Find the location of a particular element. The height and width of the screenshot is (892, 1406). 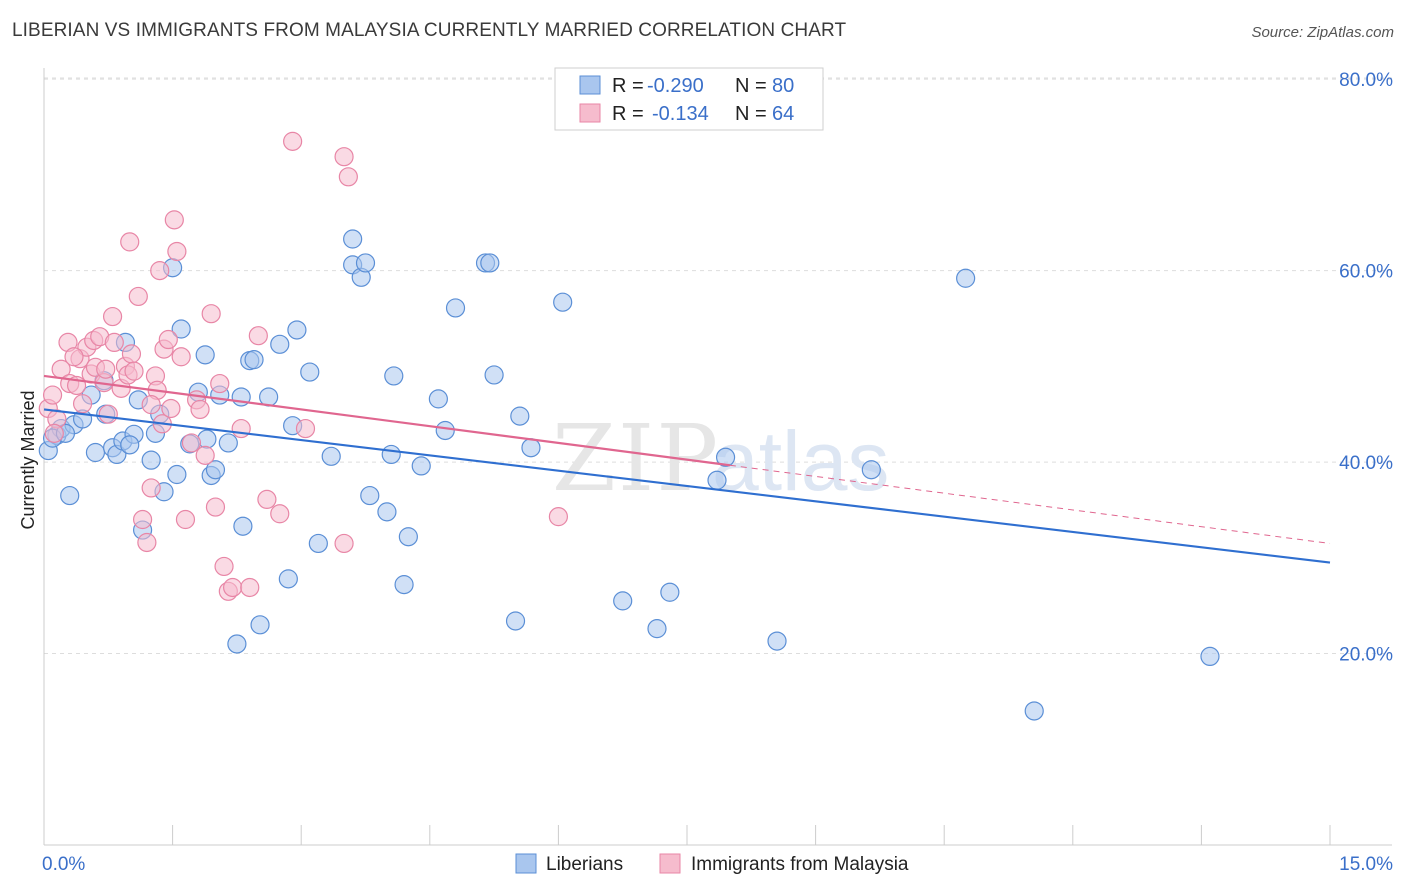

legend-r-value-1: -0.290 is located at coordinates (675, 86).